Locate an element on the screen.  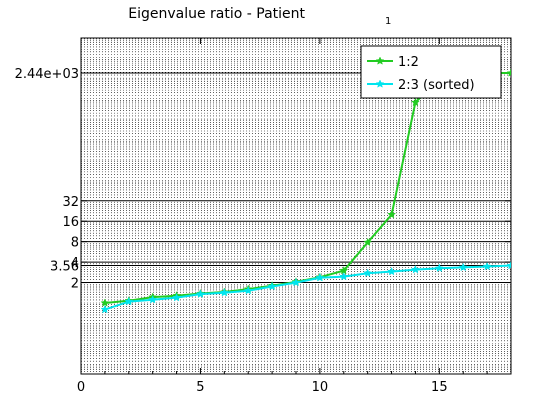
x-tick-label: 0 is located at coordinates (81, 387).